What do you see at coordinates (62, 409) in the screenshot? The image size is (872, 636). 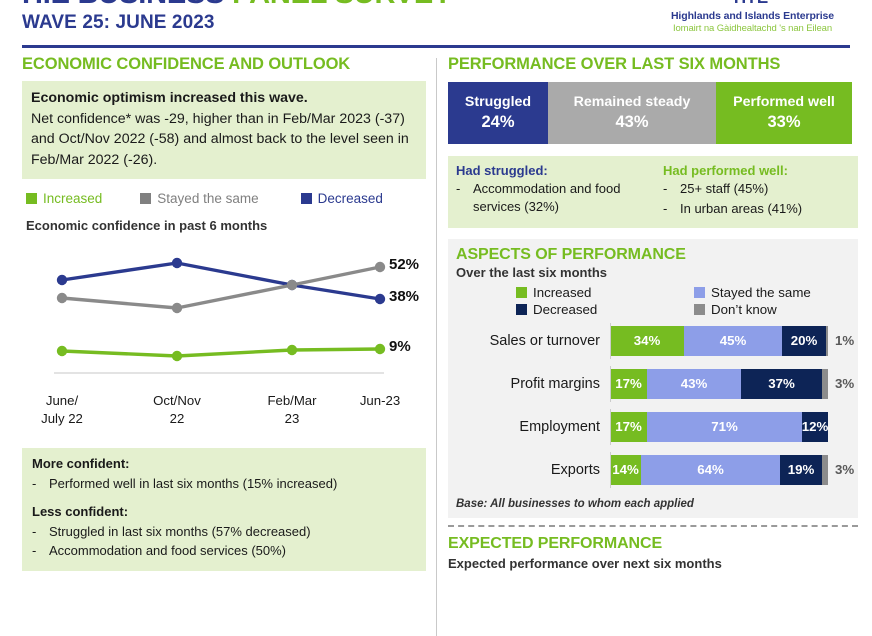 I see `x-tick-label-1: June/July 22` at bounding box center [62, 409].